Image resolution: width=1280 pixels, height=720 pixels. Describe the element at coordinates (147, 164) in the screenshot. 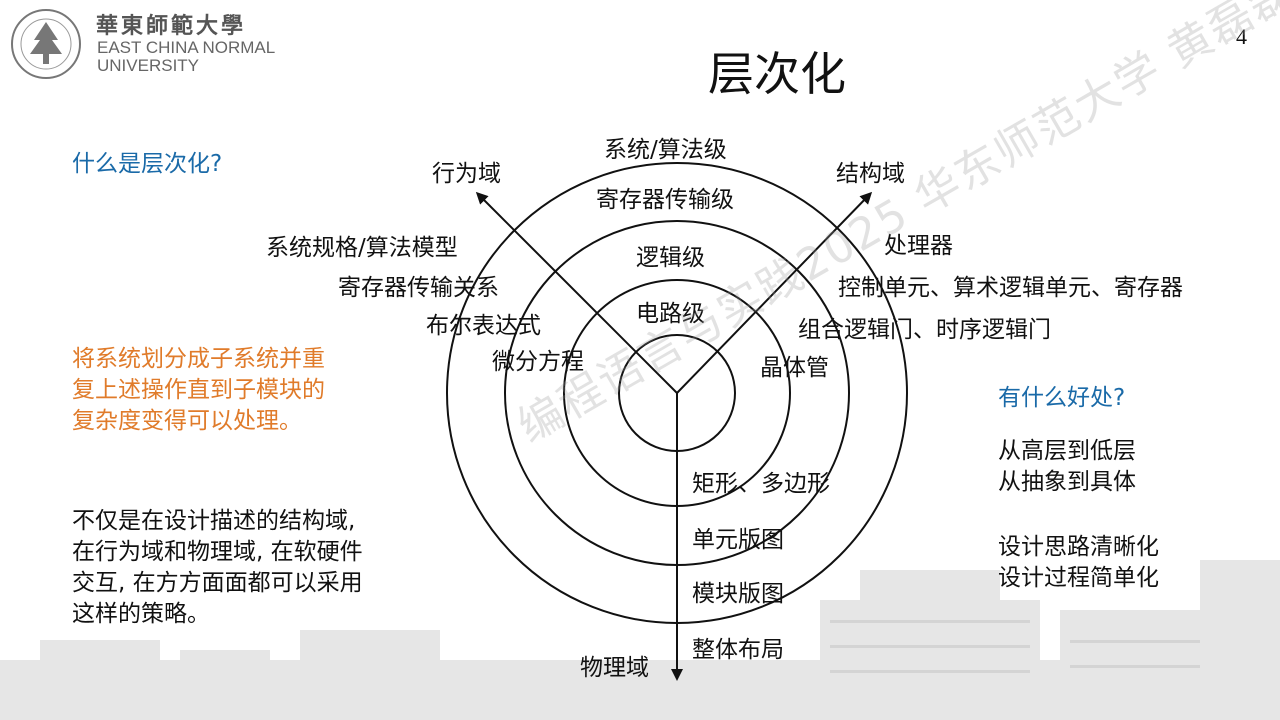

I see `question-what: 什么是层次化?` at that location.